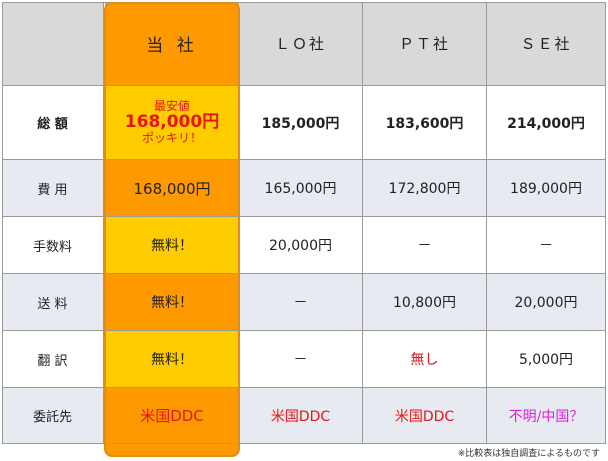 Image resolution: width=608 pixels, height=461 pixels. Describe the element at coordinates (301, 188) in the screenshot. I see `lo-fee: 165,000円` at that location.